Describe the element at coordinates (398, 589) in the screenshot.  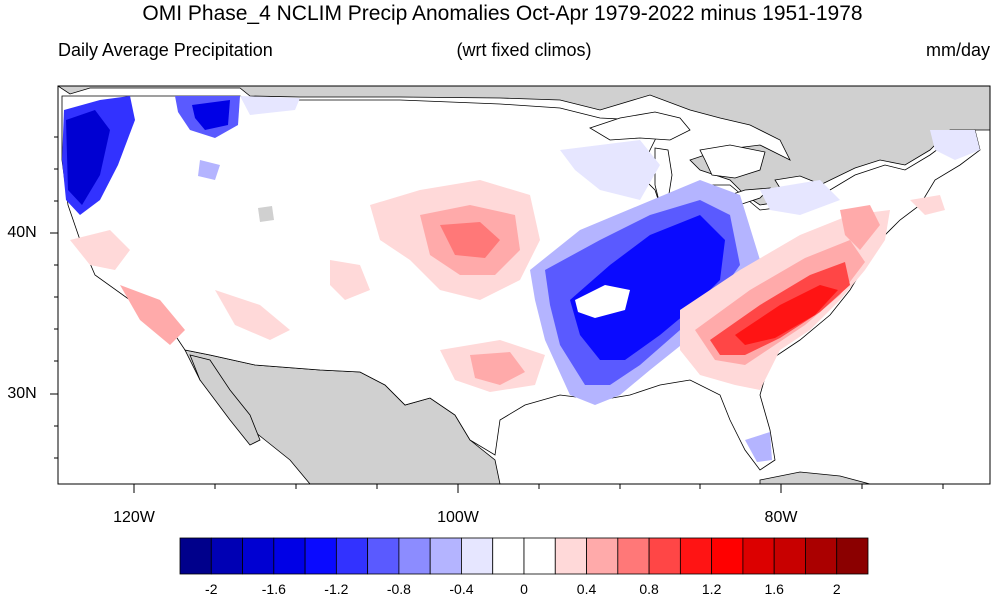
I see `colorbar-tick-label: -0.8` at that location.